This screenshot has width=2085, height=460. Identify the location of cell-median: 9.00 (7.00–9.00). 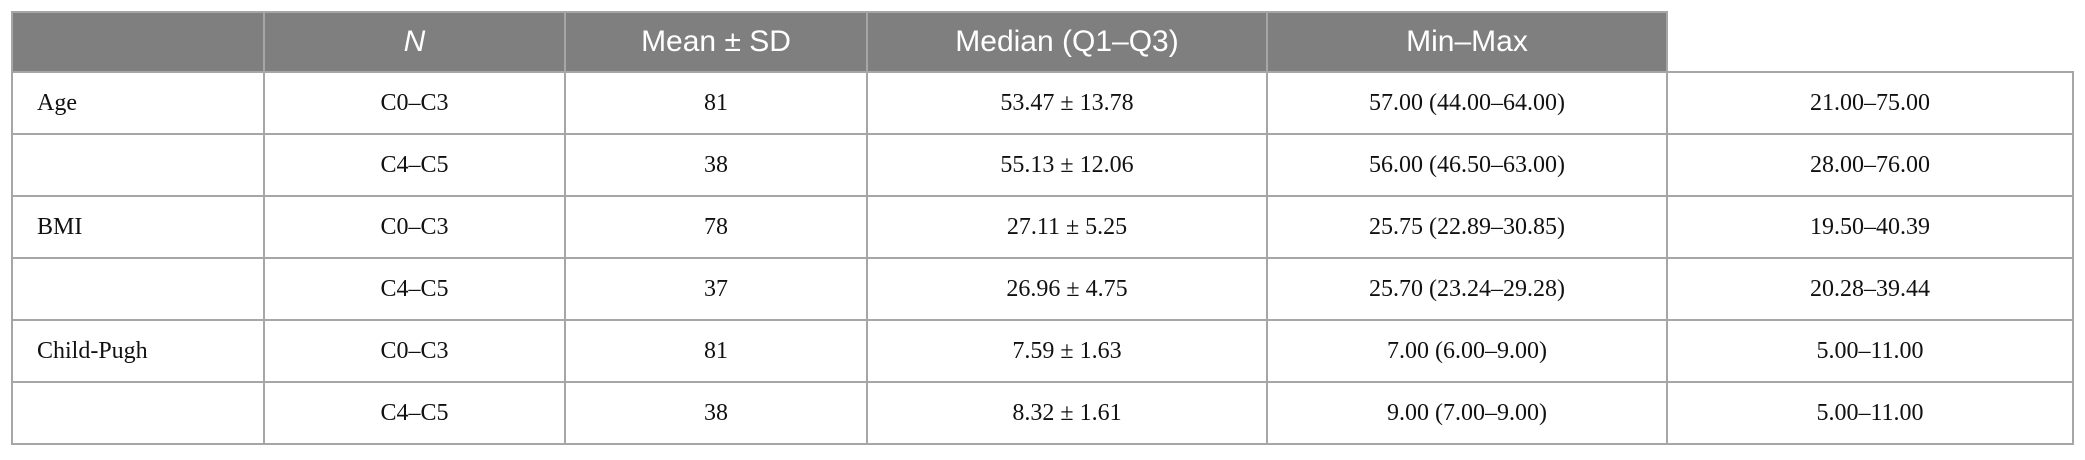
(1467, 413).